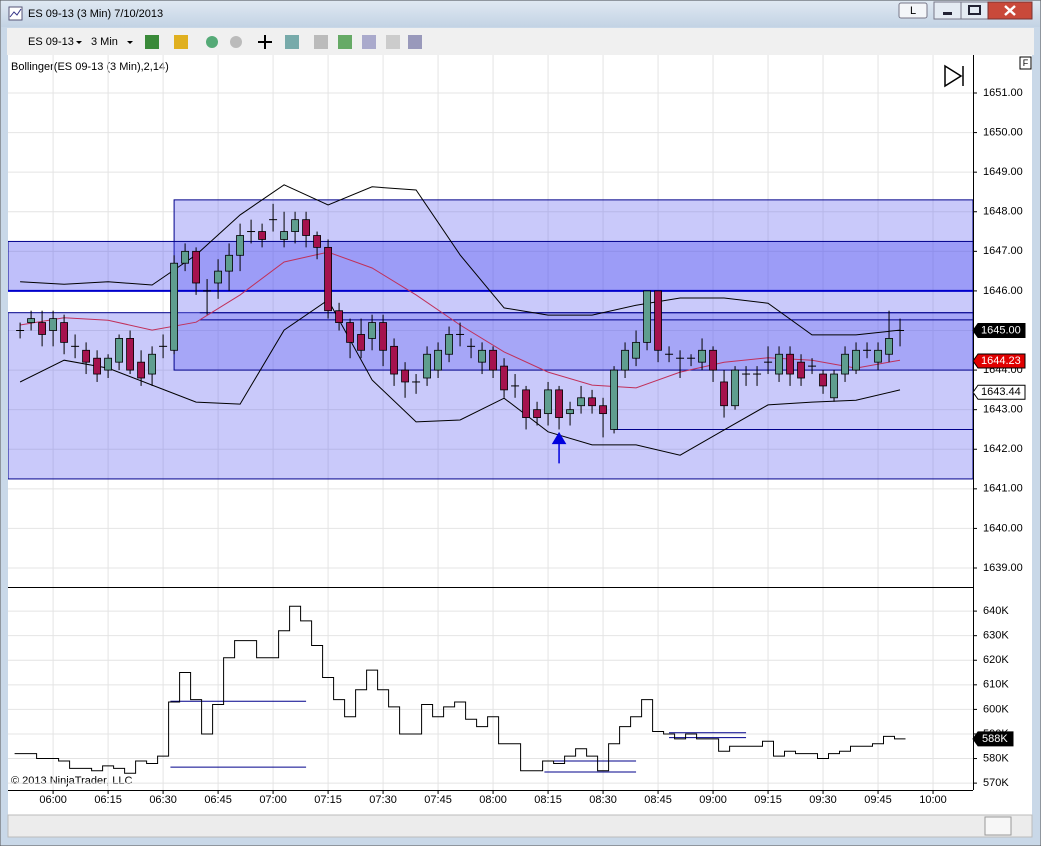 The height and width of the screenshot is (846, 1041). Describe the element at coordinates (878, 800) in the screenshot. I see `x-tick-label: 09:45` at that location.